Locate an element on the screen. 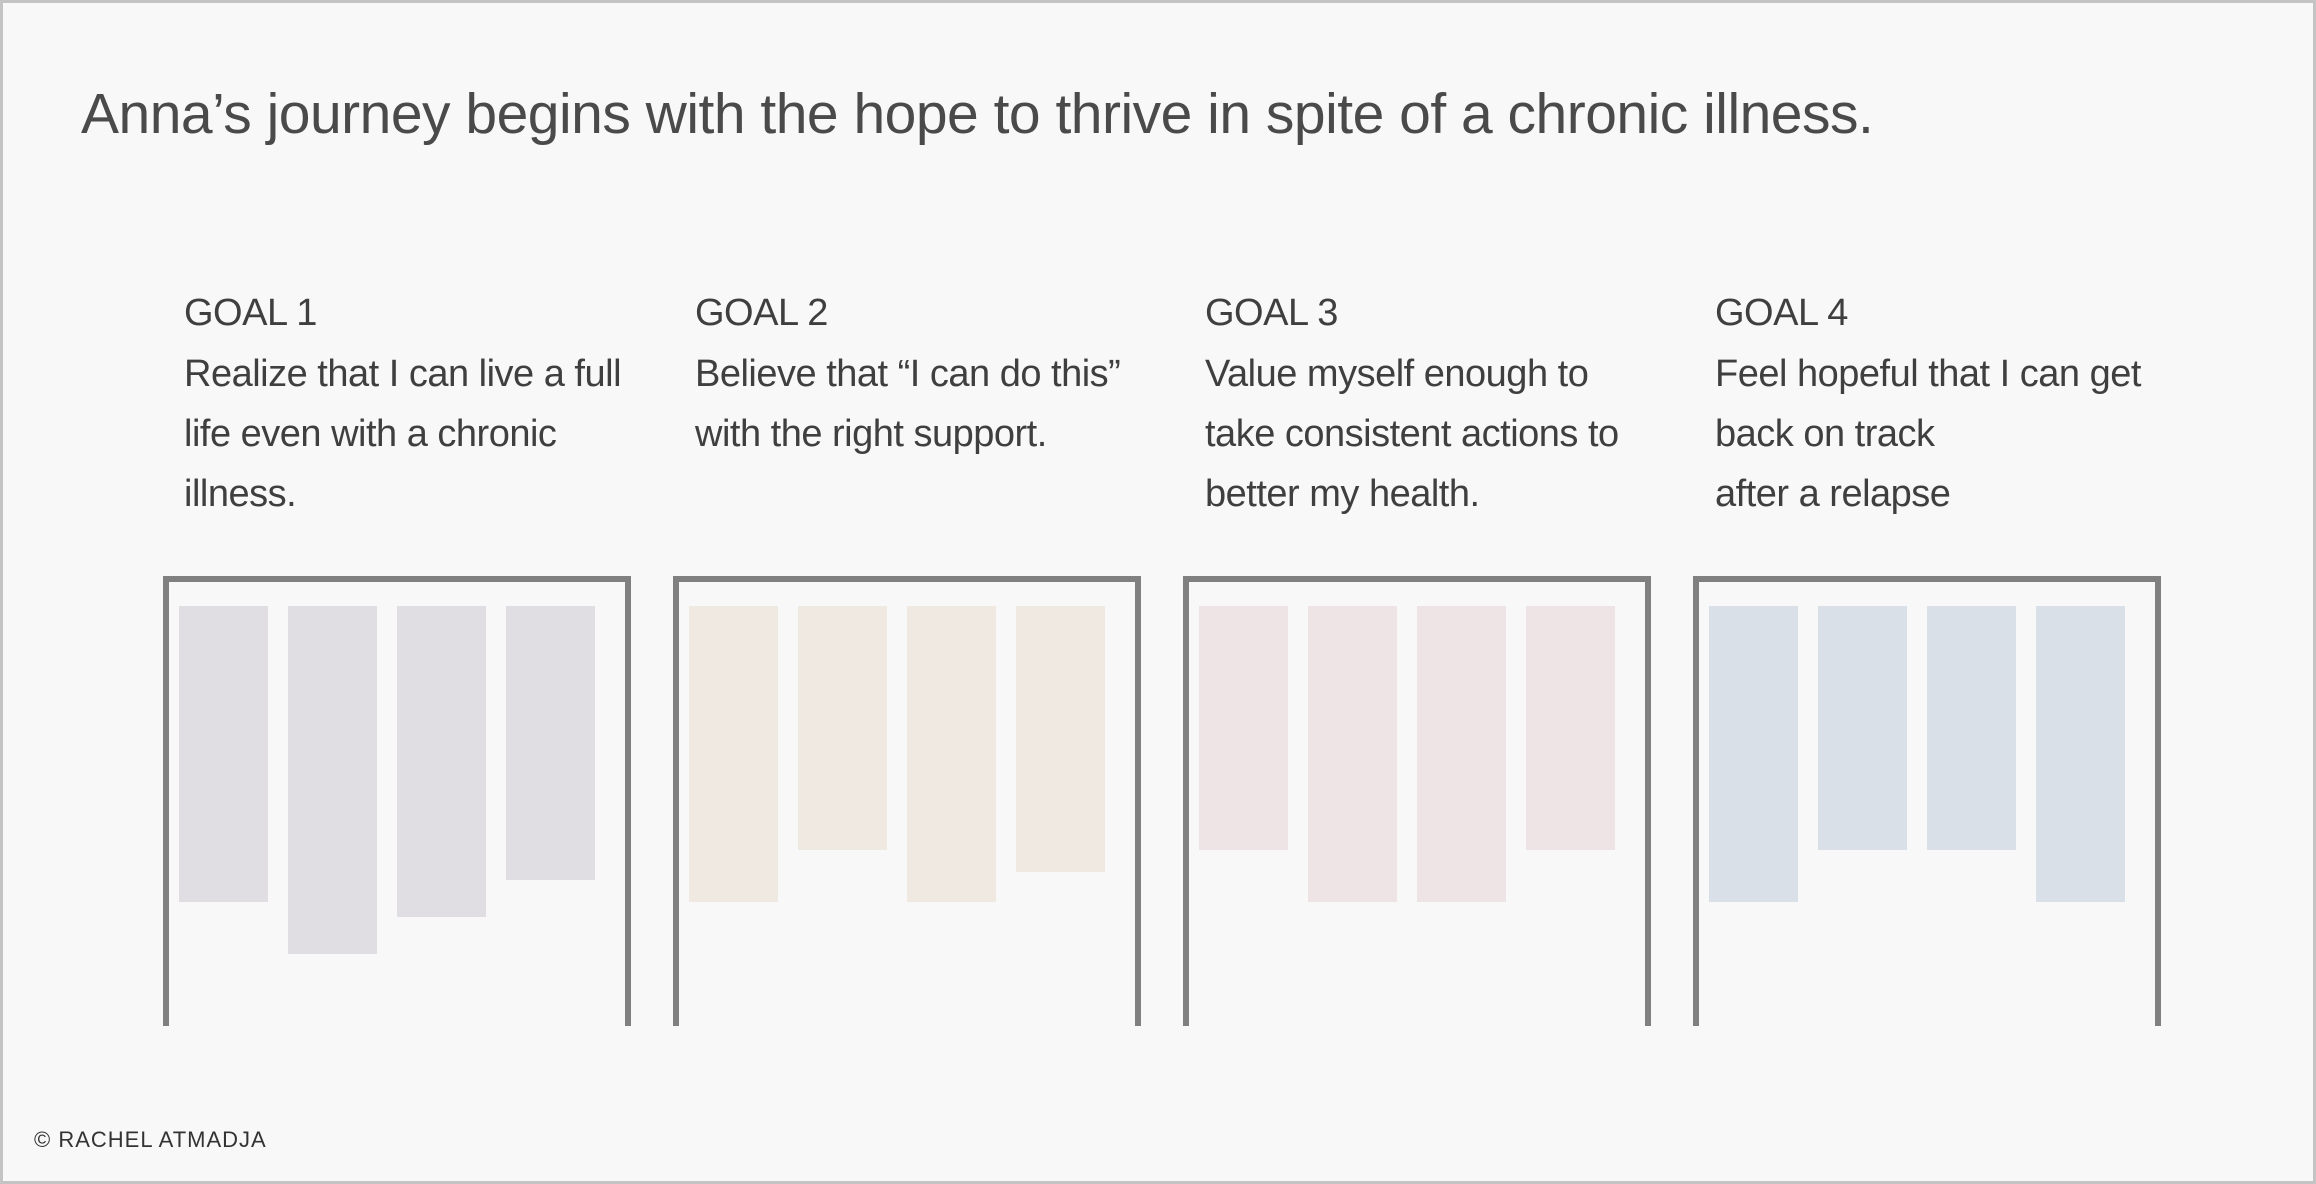 This screenshot has height=1184, width=2316. goal-4-text-line: Feel hopeful that I can get is located at coordinates (1928, 374).